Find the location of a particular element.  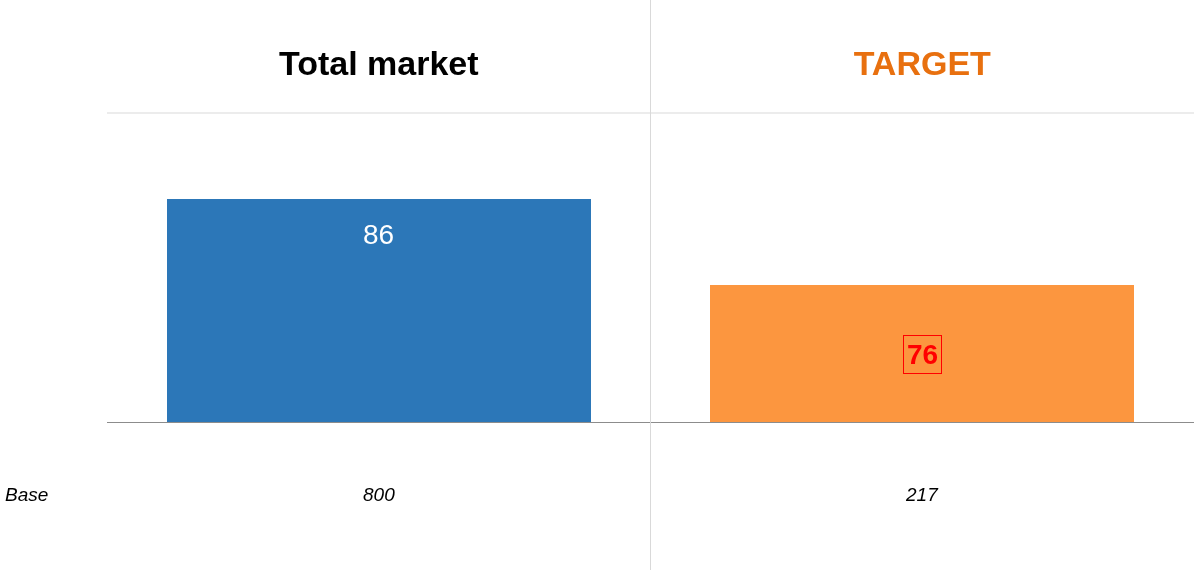

x-tick-label: Total market is located at coordinates (378, 63).